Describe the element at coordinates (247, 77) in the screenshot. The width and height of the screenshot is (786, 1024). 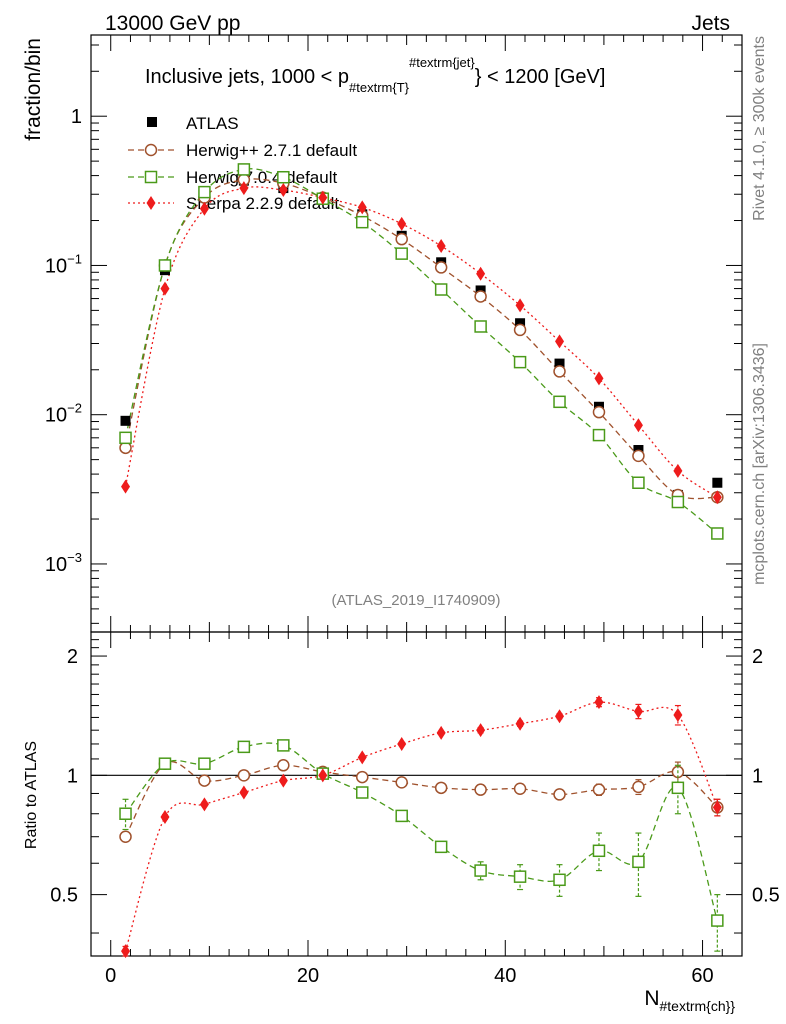
I see `title-pre: Inclusive jets, 1000 < p` at that location.